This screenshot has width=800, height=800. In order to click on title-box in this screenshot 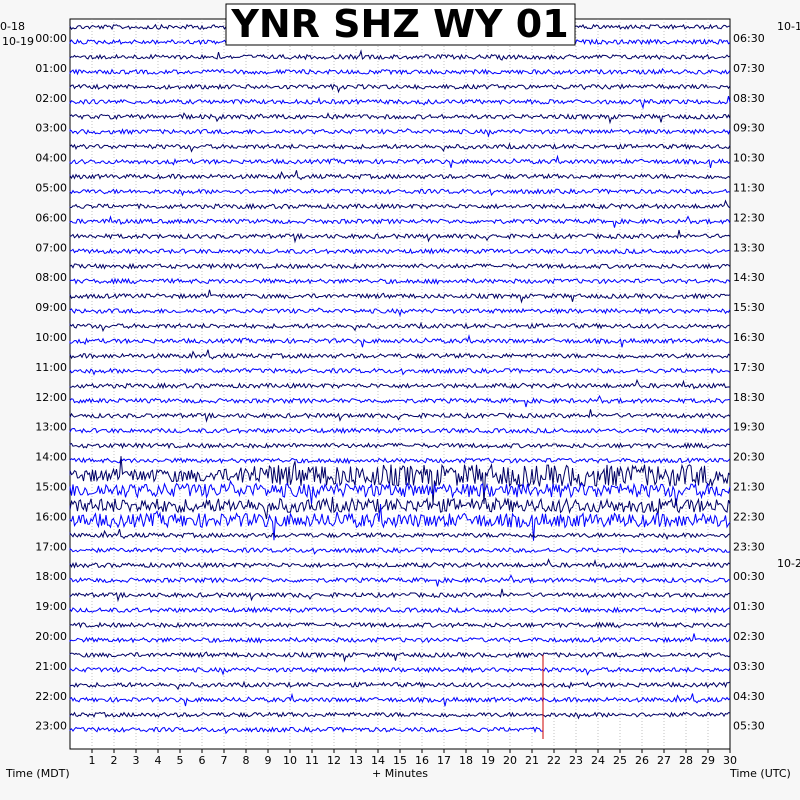, I will do `click(400, 24)`.